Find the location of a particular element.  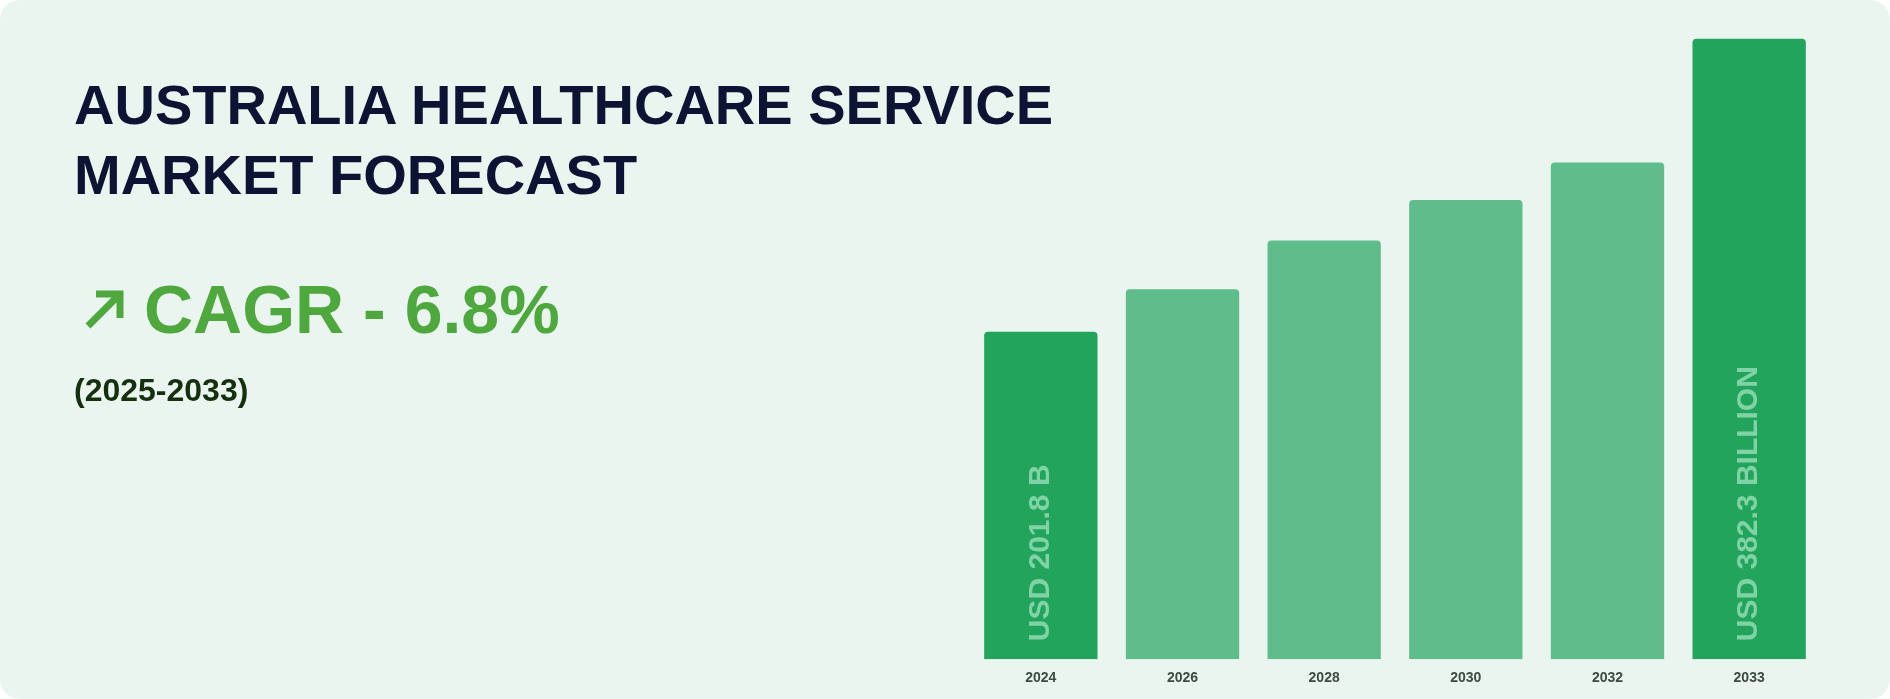

x-tick-label: 2033 is located at coordinates (1749, 677).